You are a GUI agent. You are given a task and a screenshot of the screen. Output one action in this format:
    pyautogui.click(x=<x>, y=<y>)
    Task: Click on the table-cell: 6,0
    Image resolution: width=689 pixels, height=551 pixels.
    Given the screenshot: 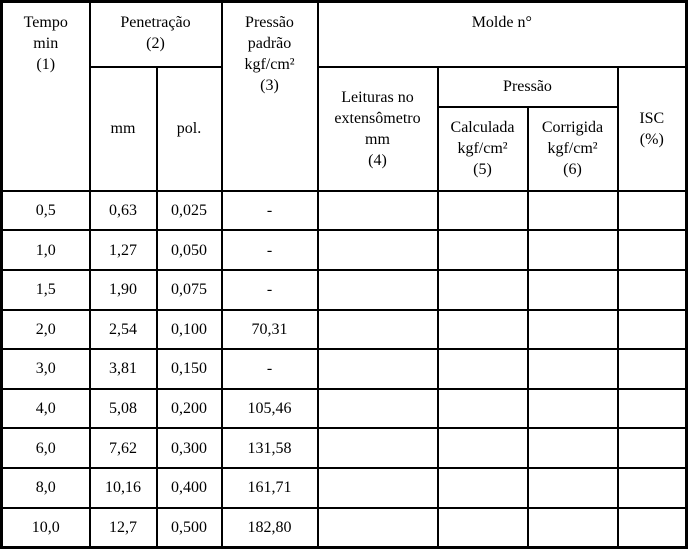 What is the action you would take?
    pyautogui.click(x=45, y=448)
    